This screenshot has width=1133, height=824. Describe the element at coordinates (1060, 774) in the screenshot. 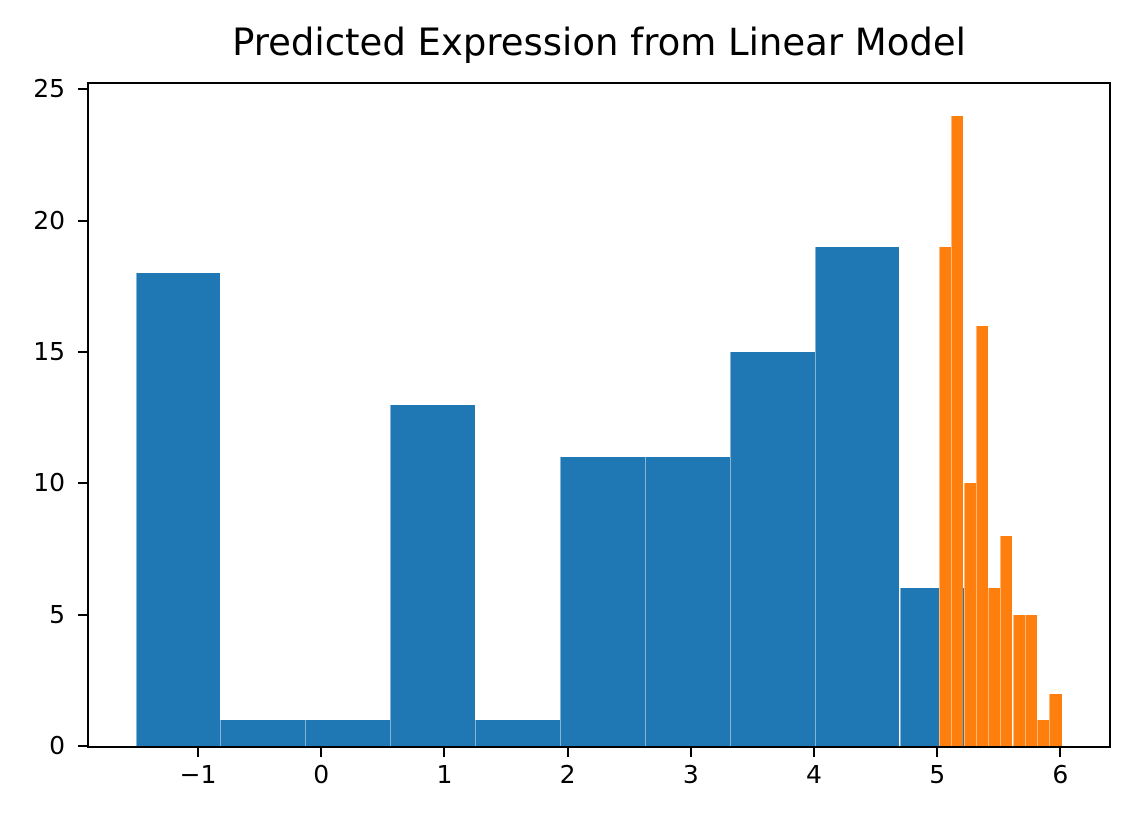

I see `x-tick-label: 6` at that location.